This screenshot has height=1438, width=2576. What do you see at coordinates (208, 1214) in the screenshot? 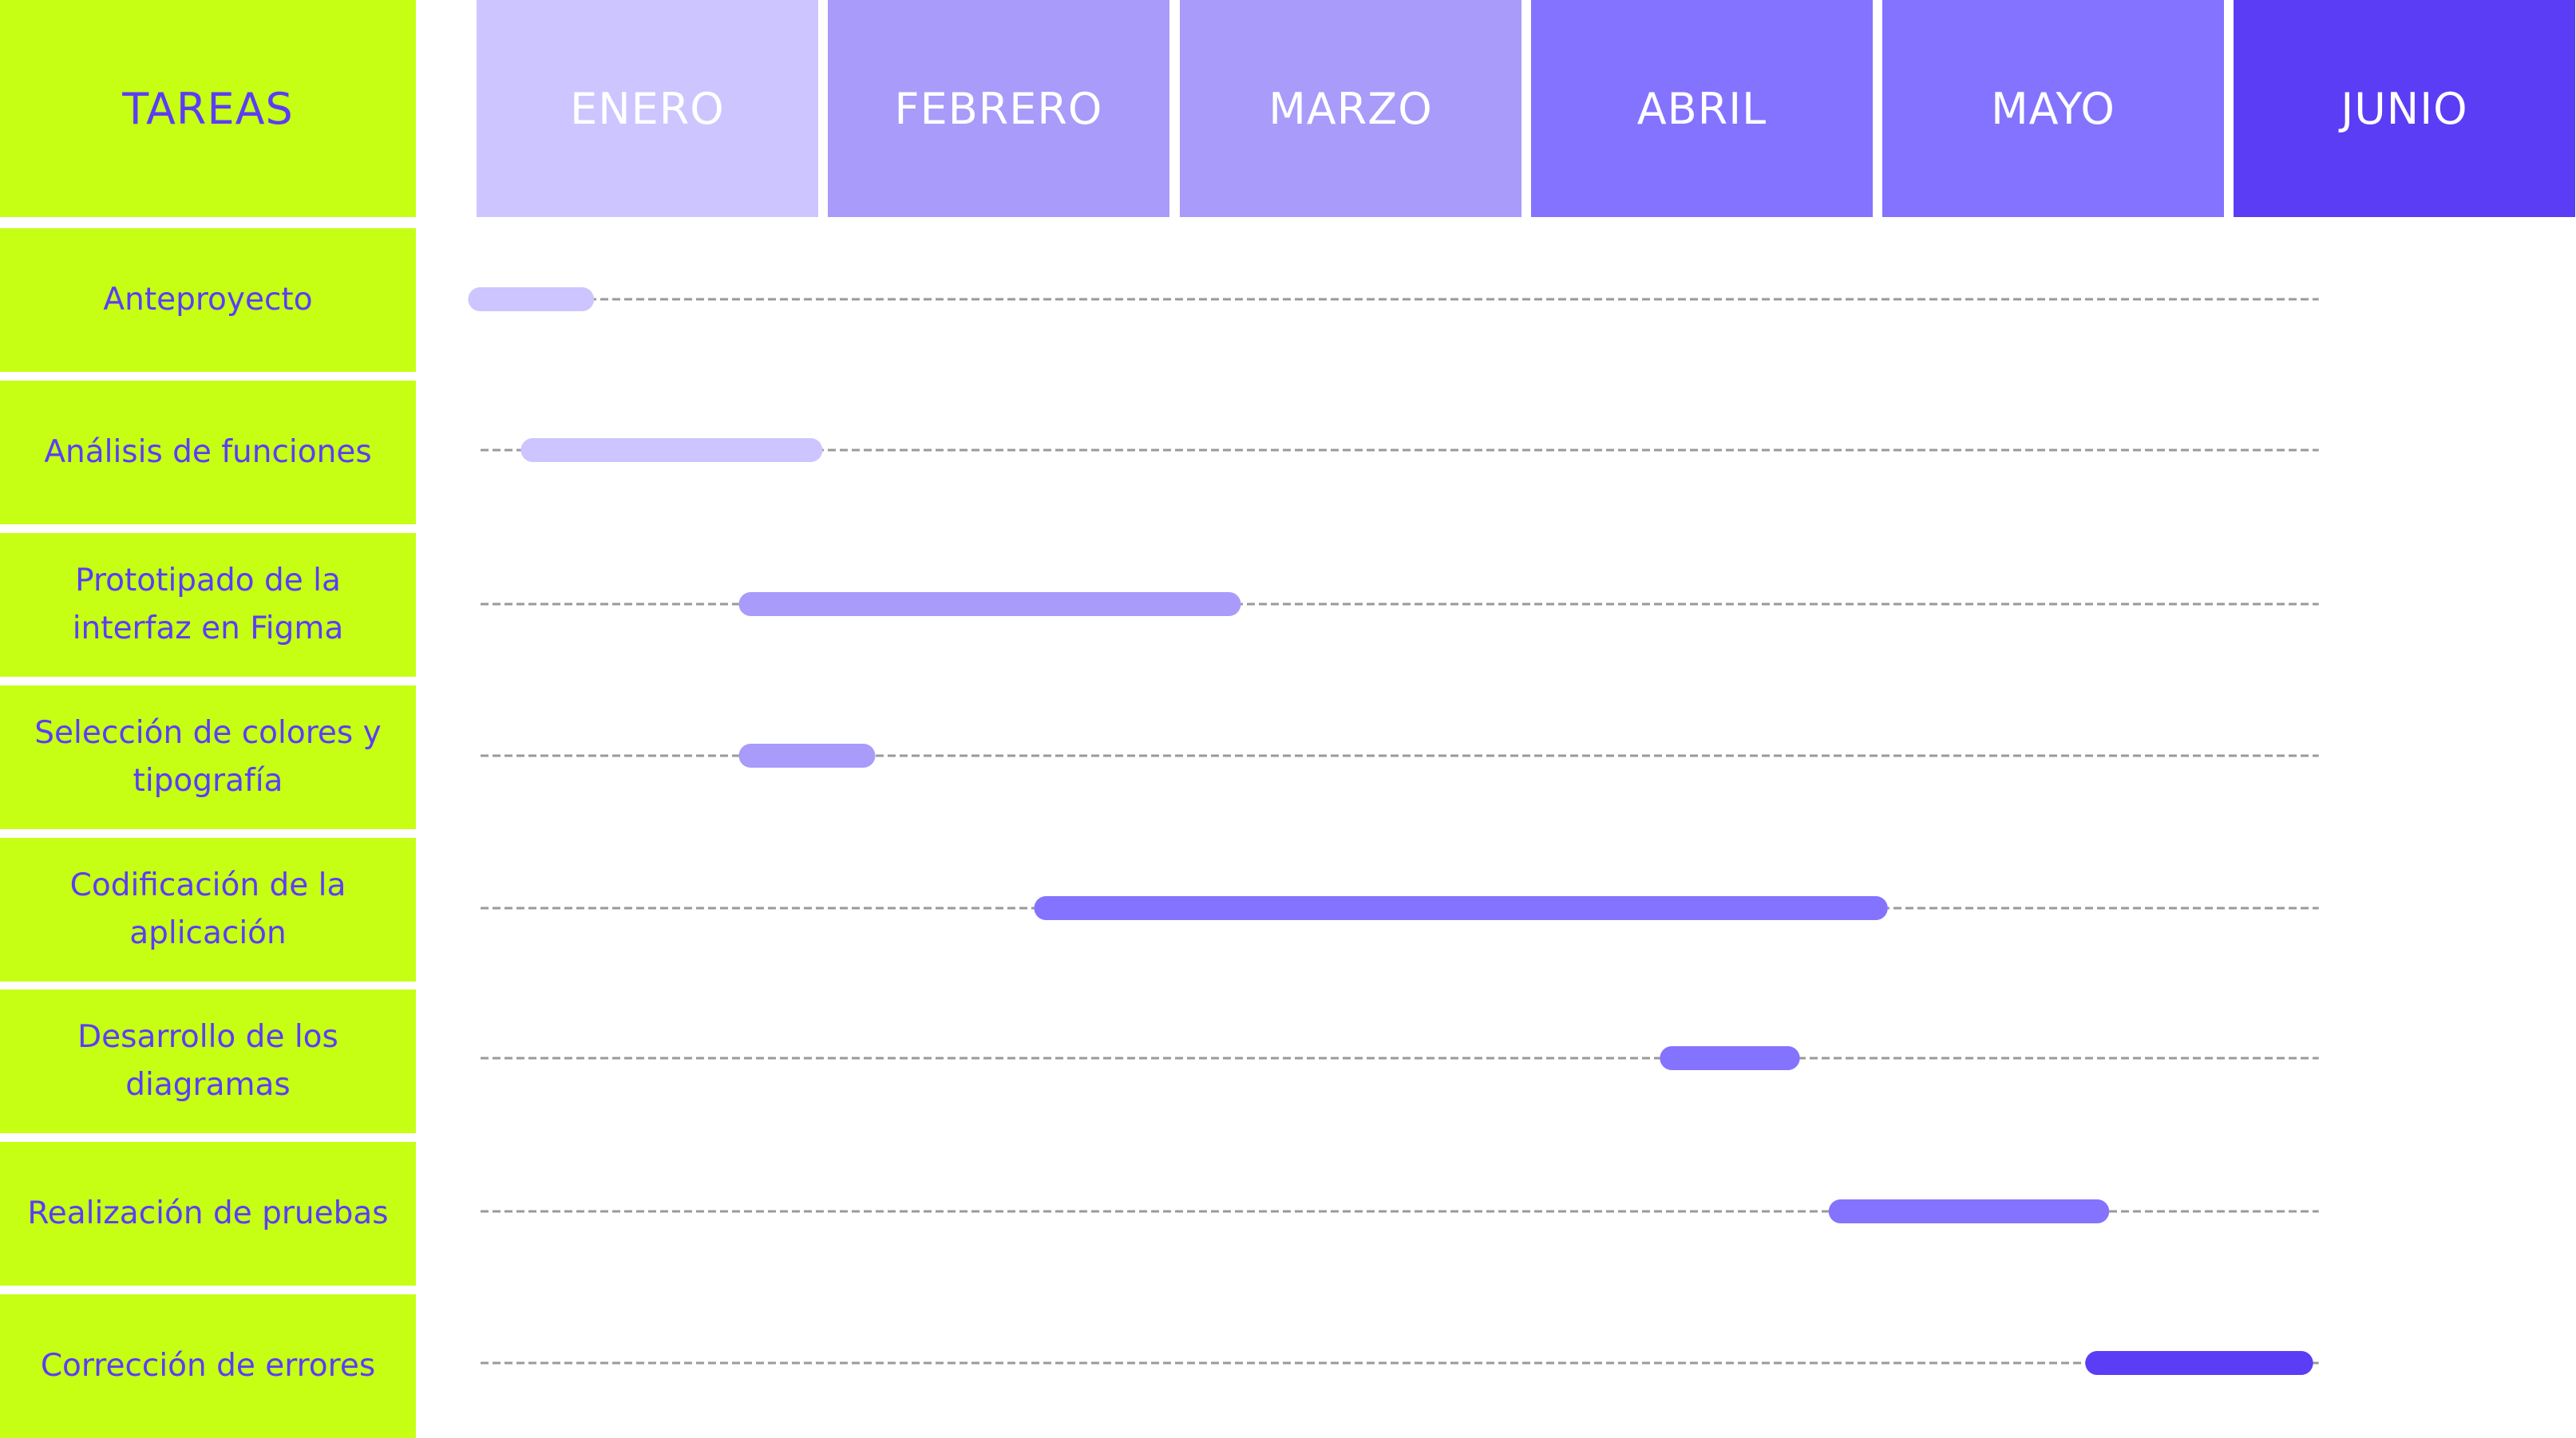
I see `task-label-pruebas: Realización de pruebas` at bounding box center [208, 1214].